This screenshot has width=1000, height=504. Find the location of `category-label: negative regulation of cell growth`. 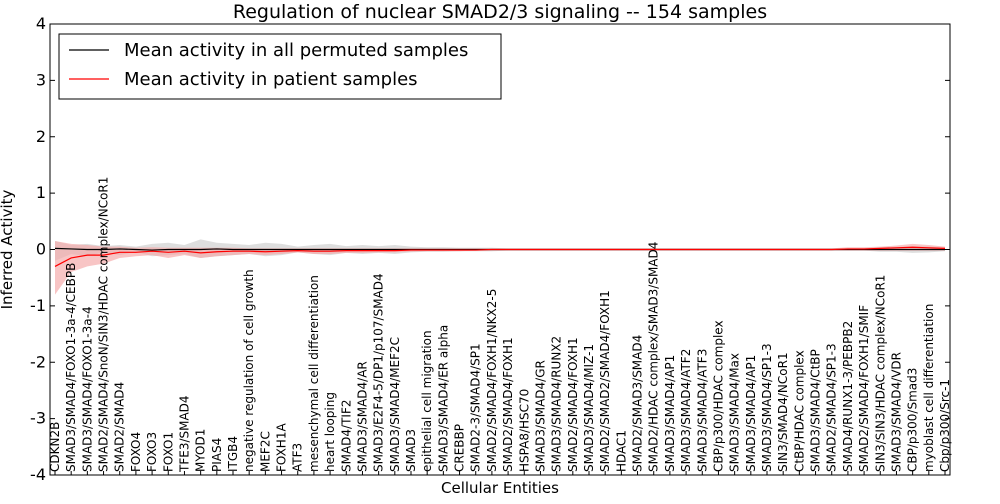

category-label: negative regulation of cell growth is located at coordinates (249, 370).